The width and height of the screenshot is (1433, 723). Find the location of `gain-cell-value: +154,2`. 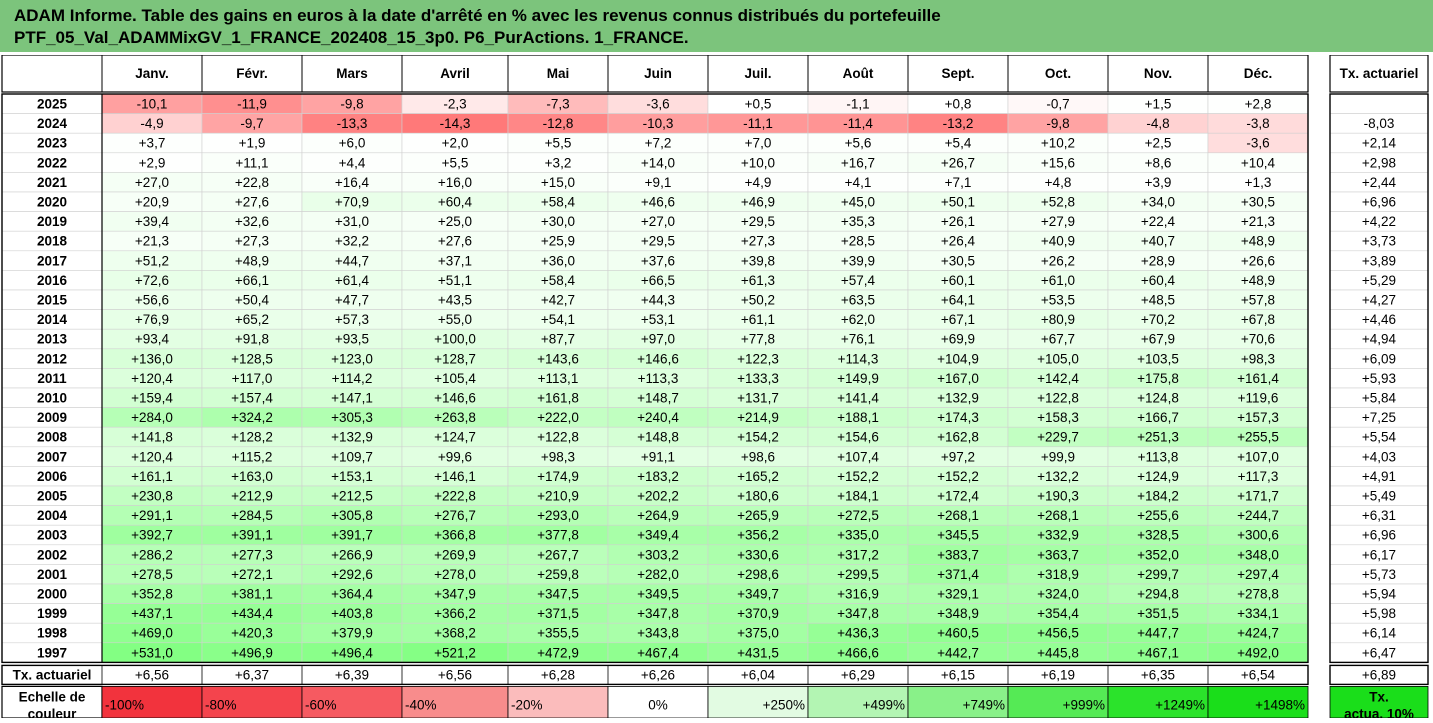

gain-cell-value: +154,2 is located at coordinates (758, 437).